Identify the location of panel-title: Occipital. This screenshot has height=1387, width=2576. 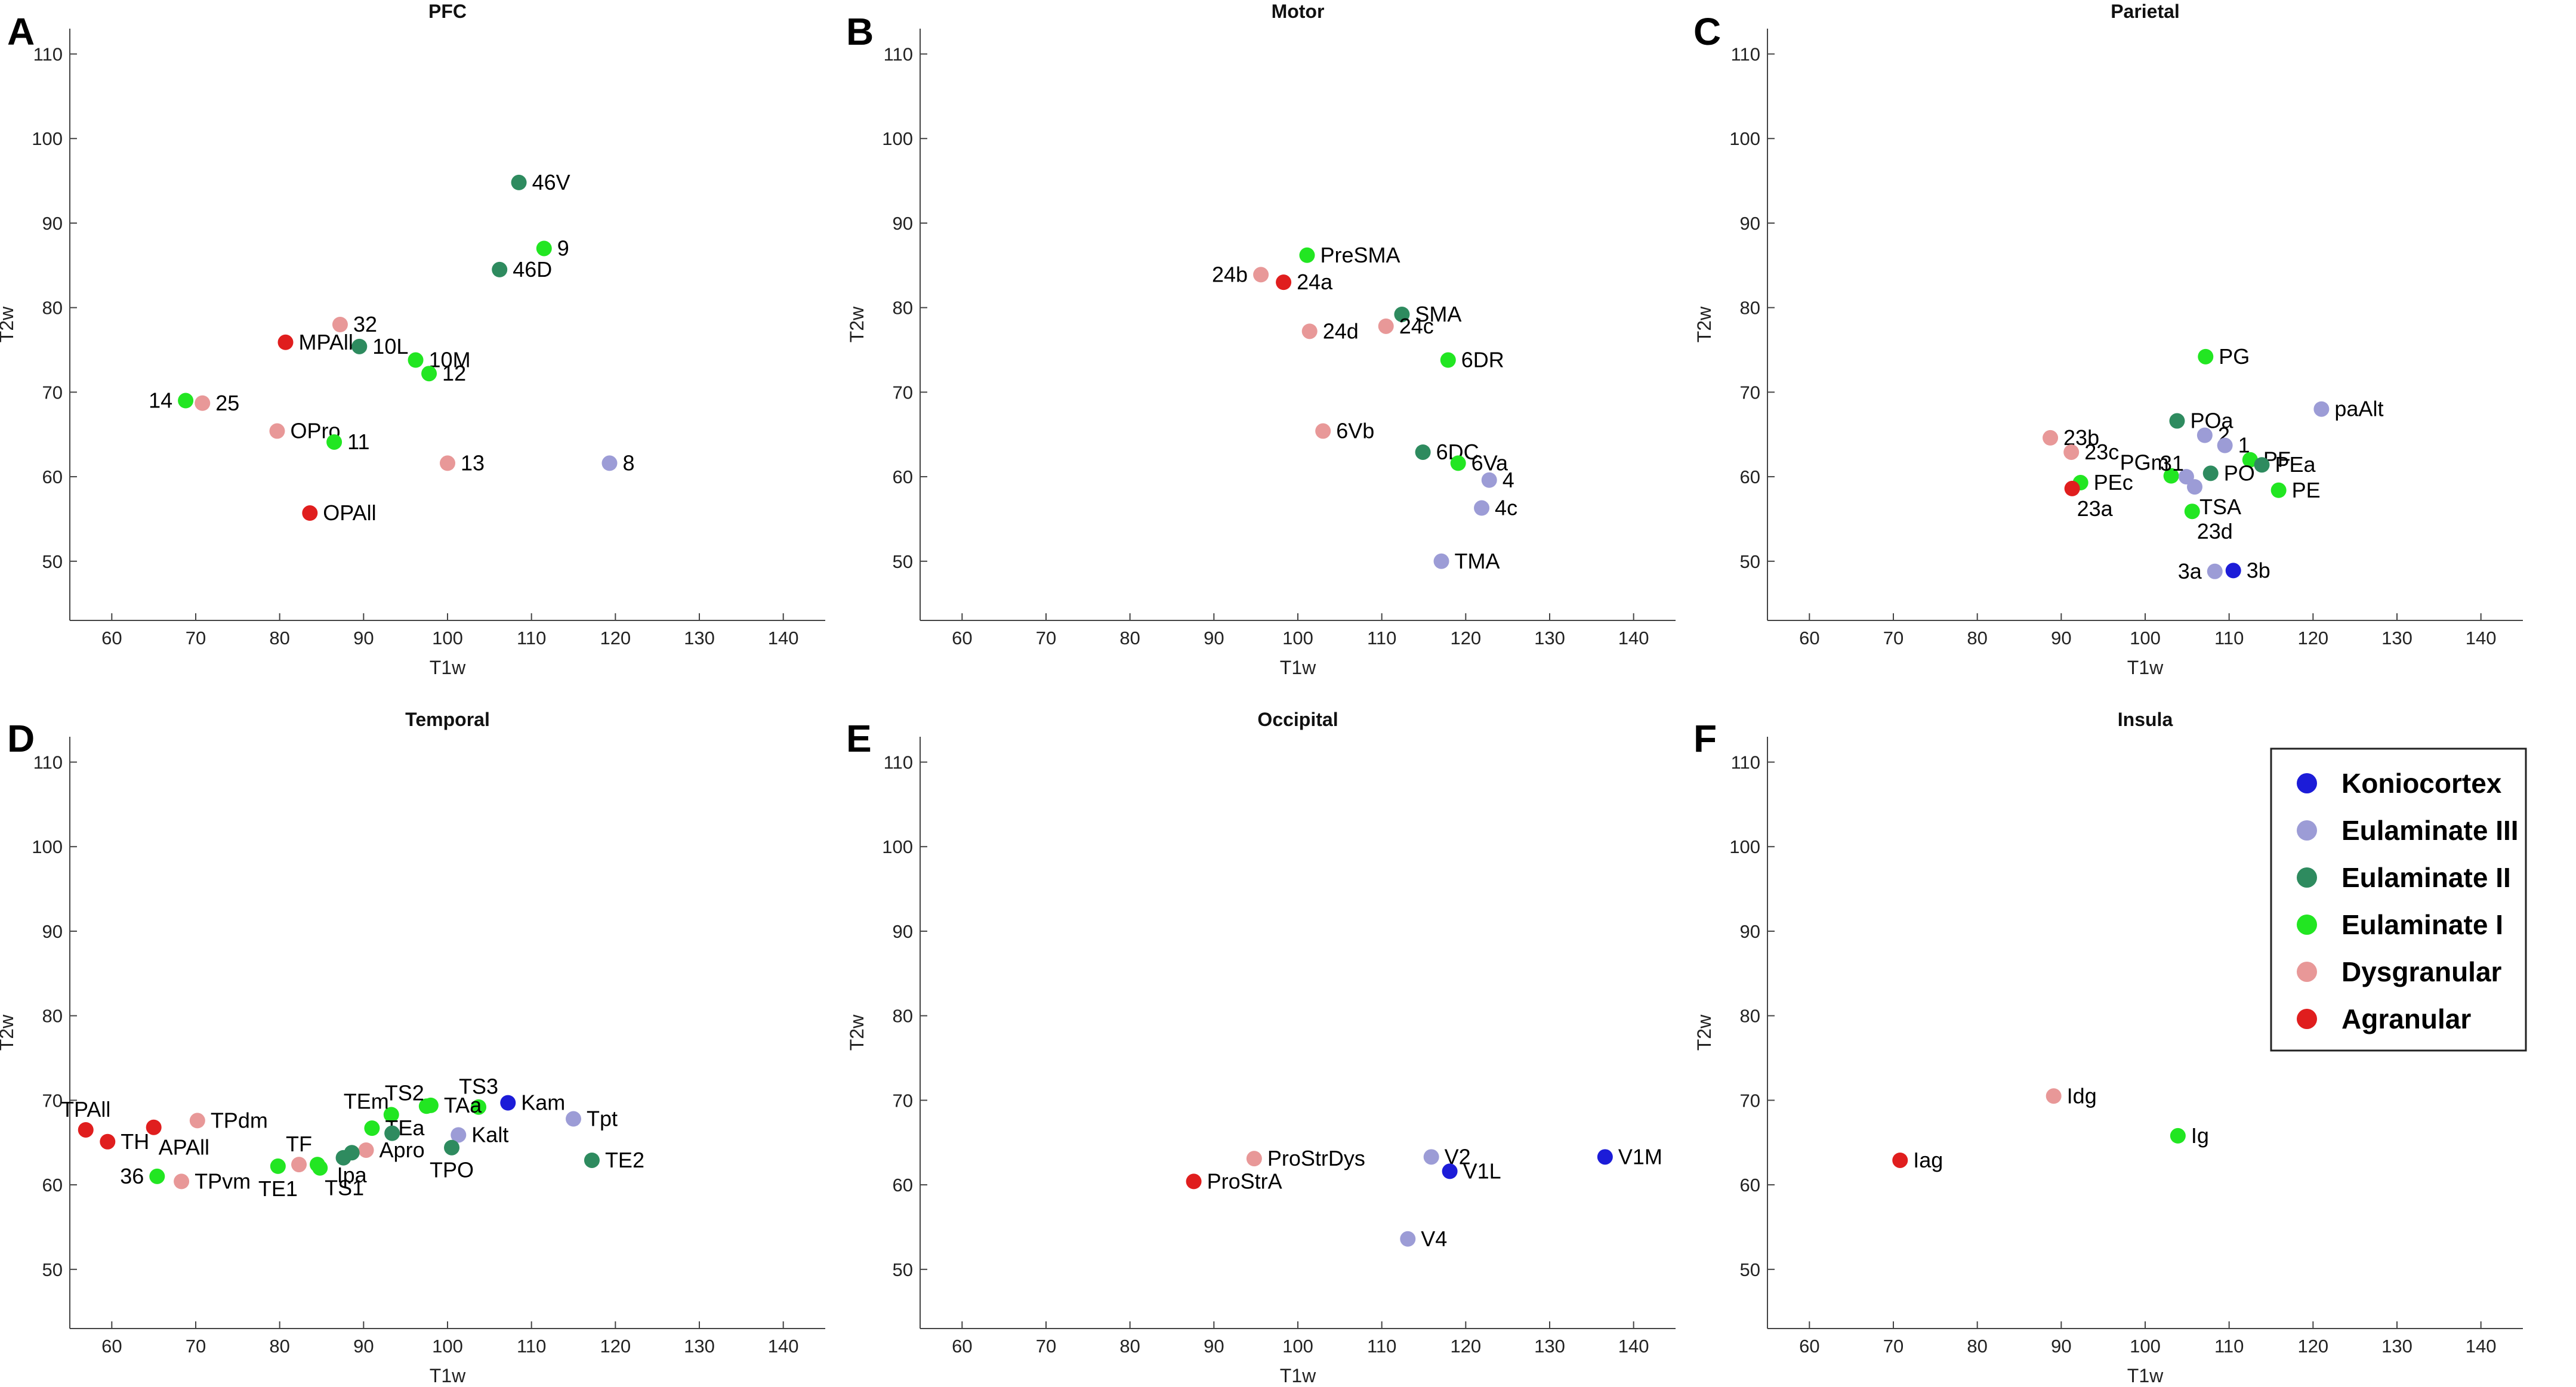
(1298, 720).